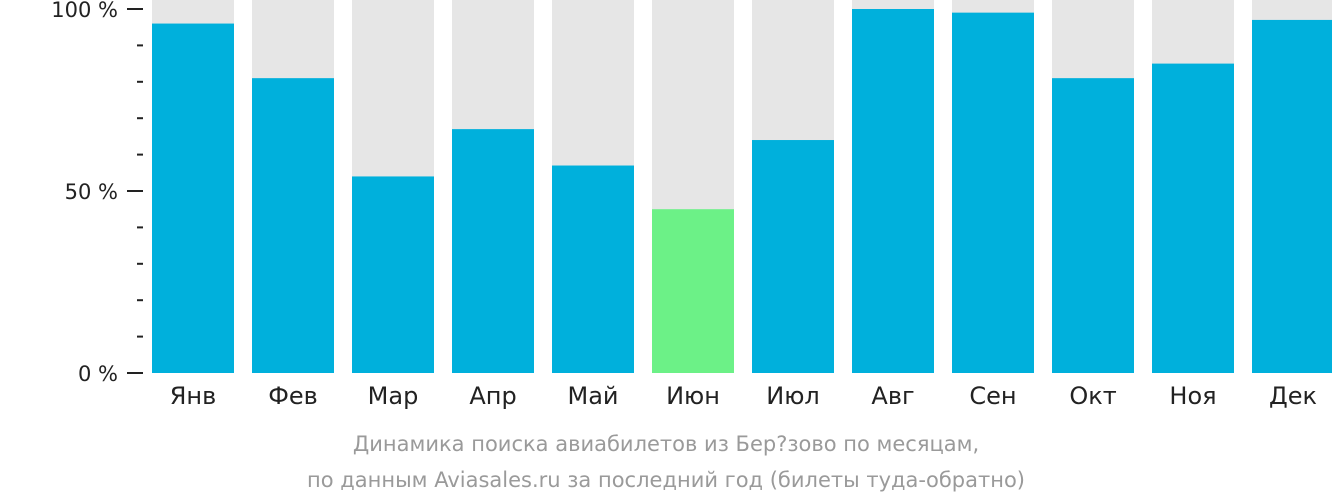  What do you see at coordinates (98, 374) in the screenshot?
I see `y-tick-label-1: 0 %` at bounding box center [98, 374].